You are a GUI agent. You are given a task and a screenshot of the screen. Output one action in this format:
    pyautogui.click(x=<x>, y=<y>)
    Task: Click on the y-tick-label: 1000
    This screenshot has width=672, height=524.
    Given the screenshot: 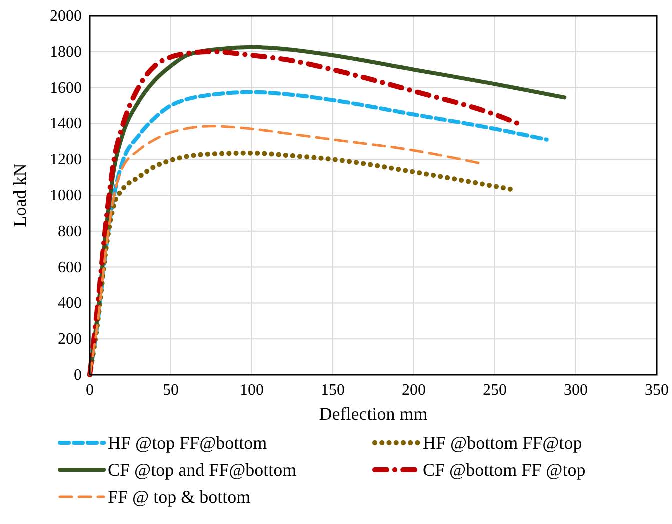 What is the action you would take?
    pyautogui.click(x=66, y=196)
    